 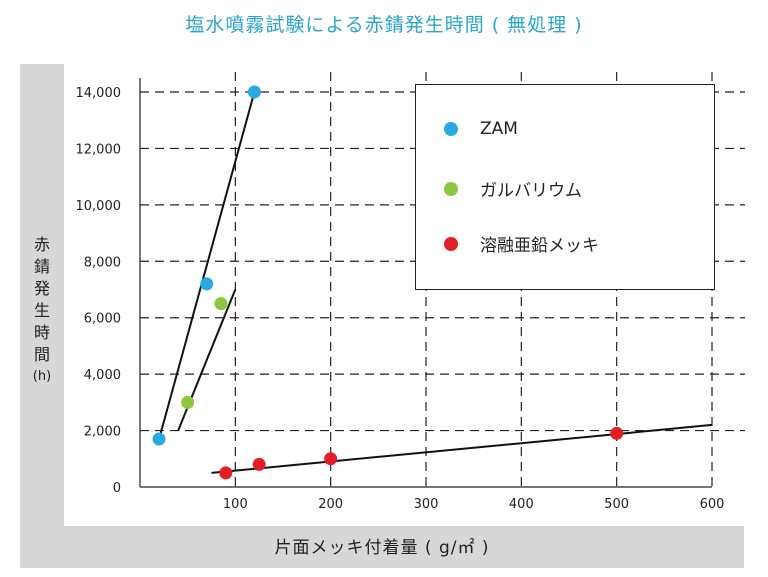 I want to click on y-axis-label-char: 生, so click(x=41, y=310).